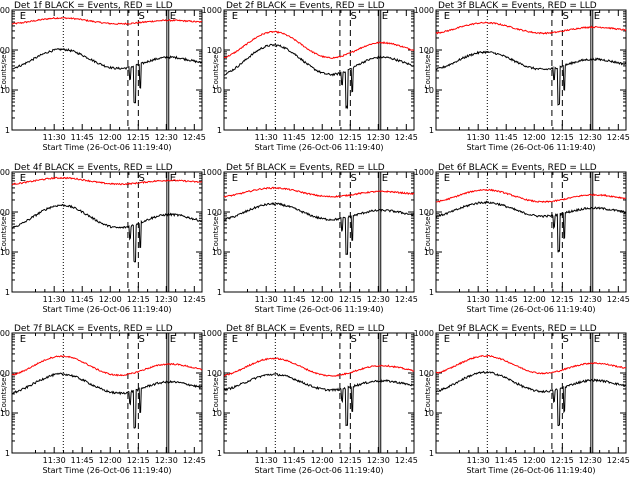  I want to click on panel-title: Det 7f BLACK = Events, RED = LLD, so click(93, 329).